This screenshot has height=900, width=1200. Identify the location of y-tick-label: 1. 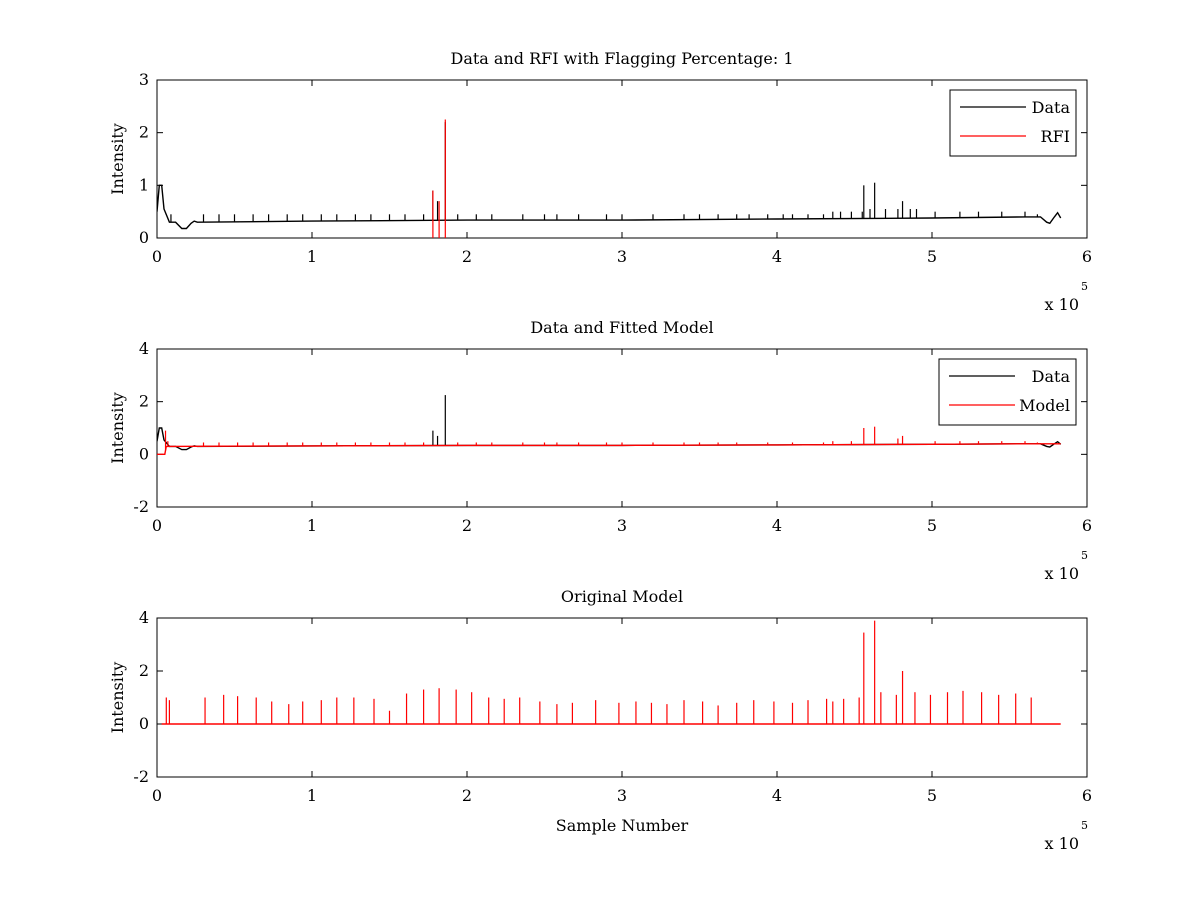
(144, 184).